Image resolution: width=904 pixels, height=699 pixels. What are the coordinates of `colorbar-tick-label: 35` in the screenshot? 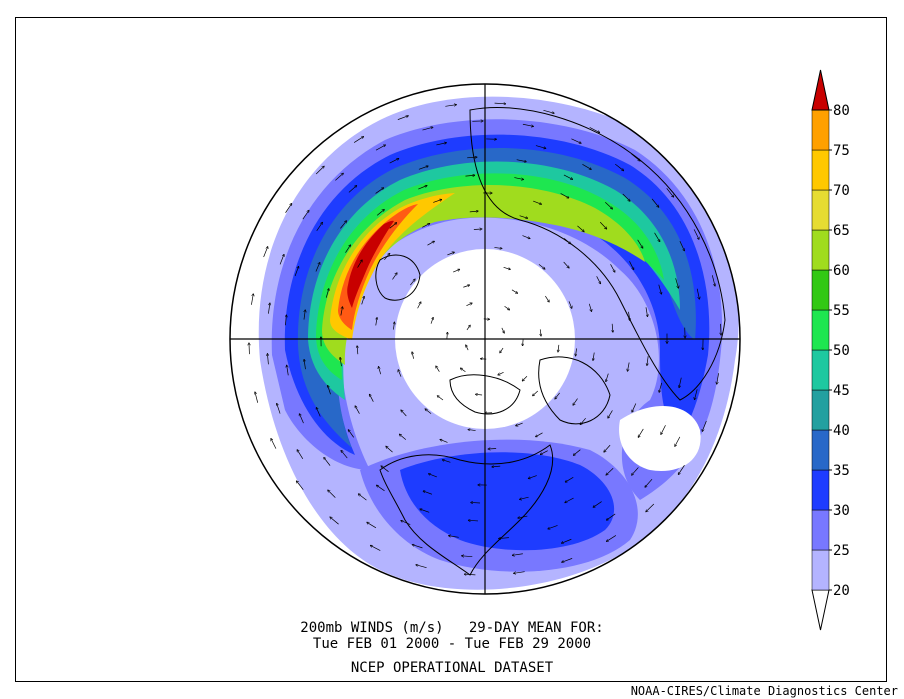 It's located at (841, 471).